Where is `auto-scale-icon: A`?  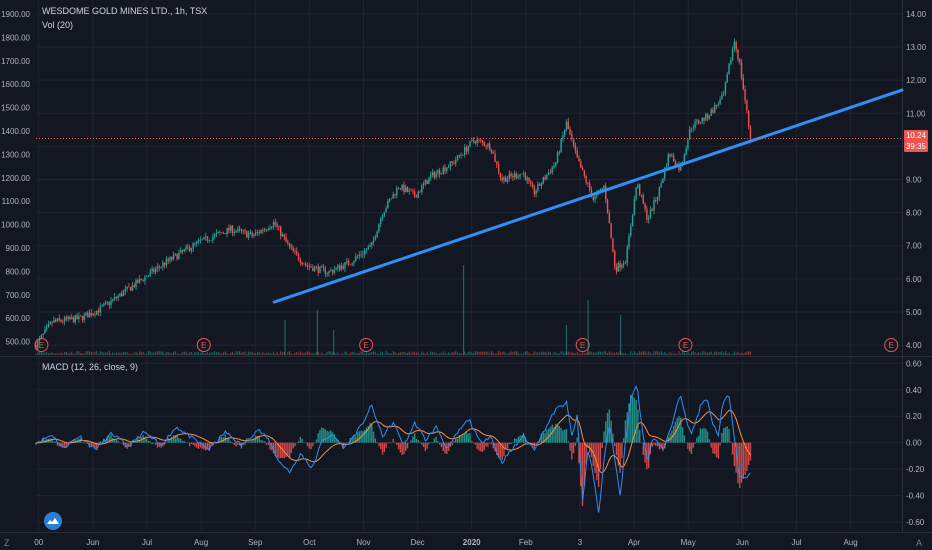 auto-scale-icon: A is located at coordinates (919, 543).